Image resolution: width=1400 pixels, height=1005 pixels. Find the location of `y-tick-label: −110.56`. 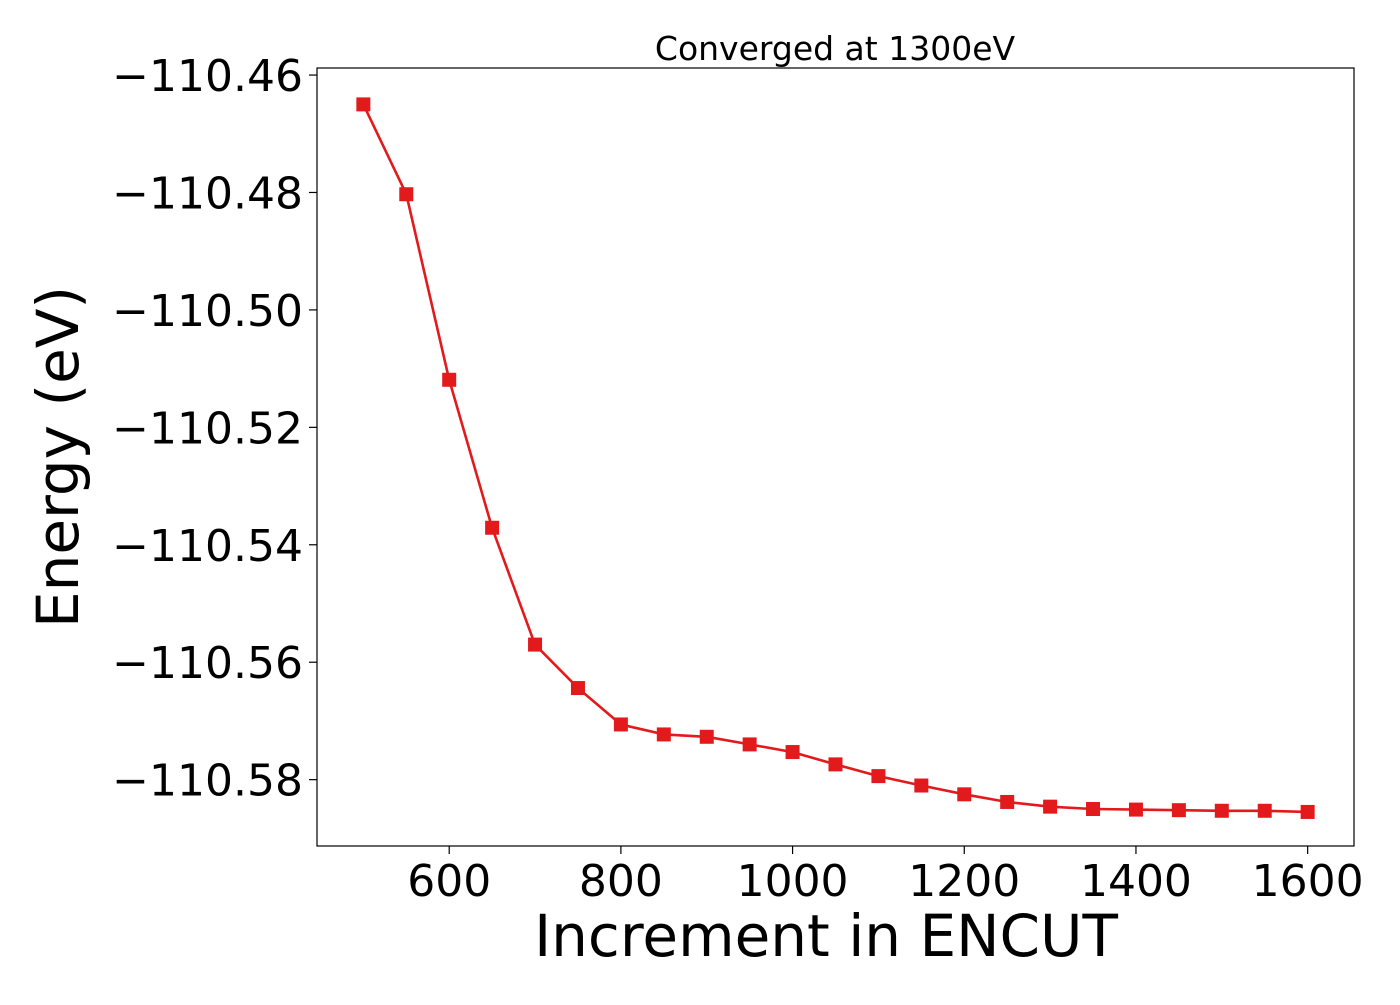

y-tick-label: −110.56 is located at coordinates (207, 663).